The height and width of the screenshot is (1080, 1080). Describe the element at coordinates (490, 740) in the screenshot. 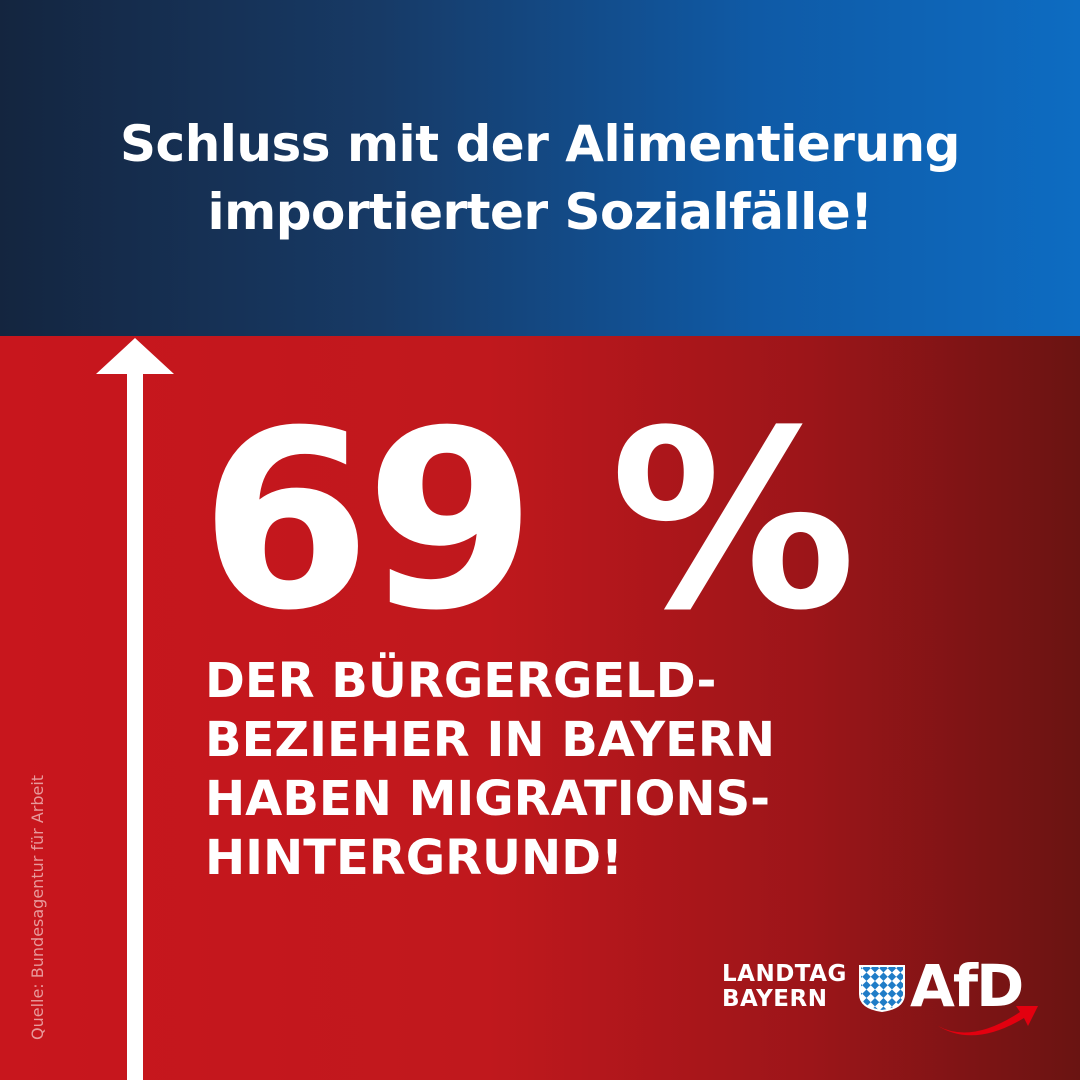

I see `statement-line-2: BEZIEHER IN BAYERN` at that location.